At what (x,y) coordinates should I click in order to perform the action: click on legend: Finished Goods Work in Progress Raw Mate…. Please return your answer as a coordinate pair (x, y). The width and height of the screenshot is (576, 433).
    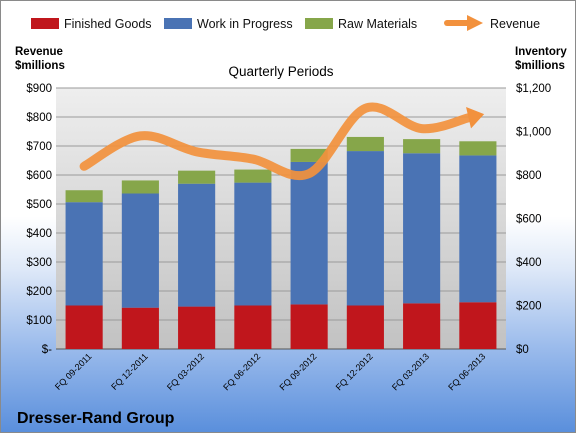
    Looking at the image, I should click on (285, 23).